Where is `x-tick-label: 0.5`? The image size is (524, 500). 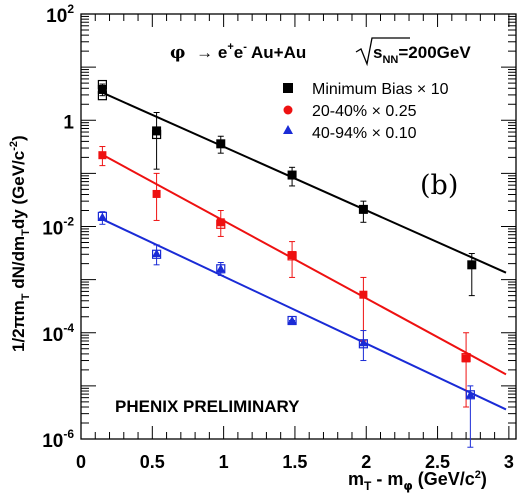 x-tick-label: 0.5 is located at coordinates (152, 462).